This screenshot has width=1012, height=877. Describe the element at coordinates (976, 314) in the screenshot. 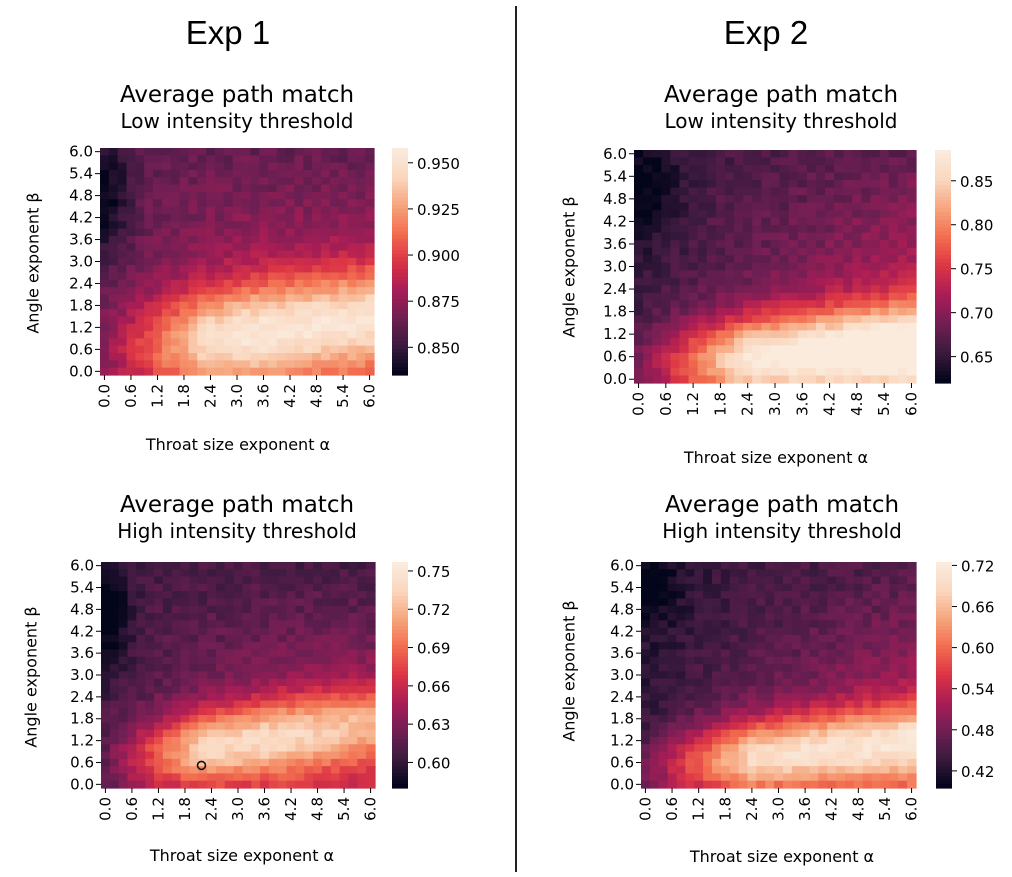

I see `colorbar-tick-label: 0.70` at that location.